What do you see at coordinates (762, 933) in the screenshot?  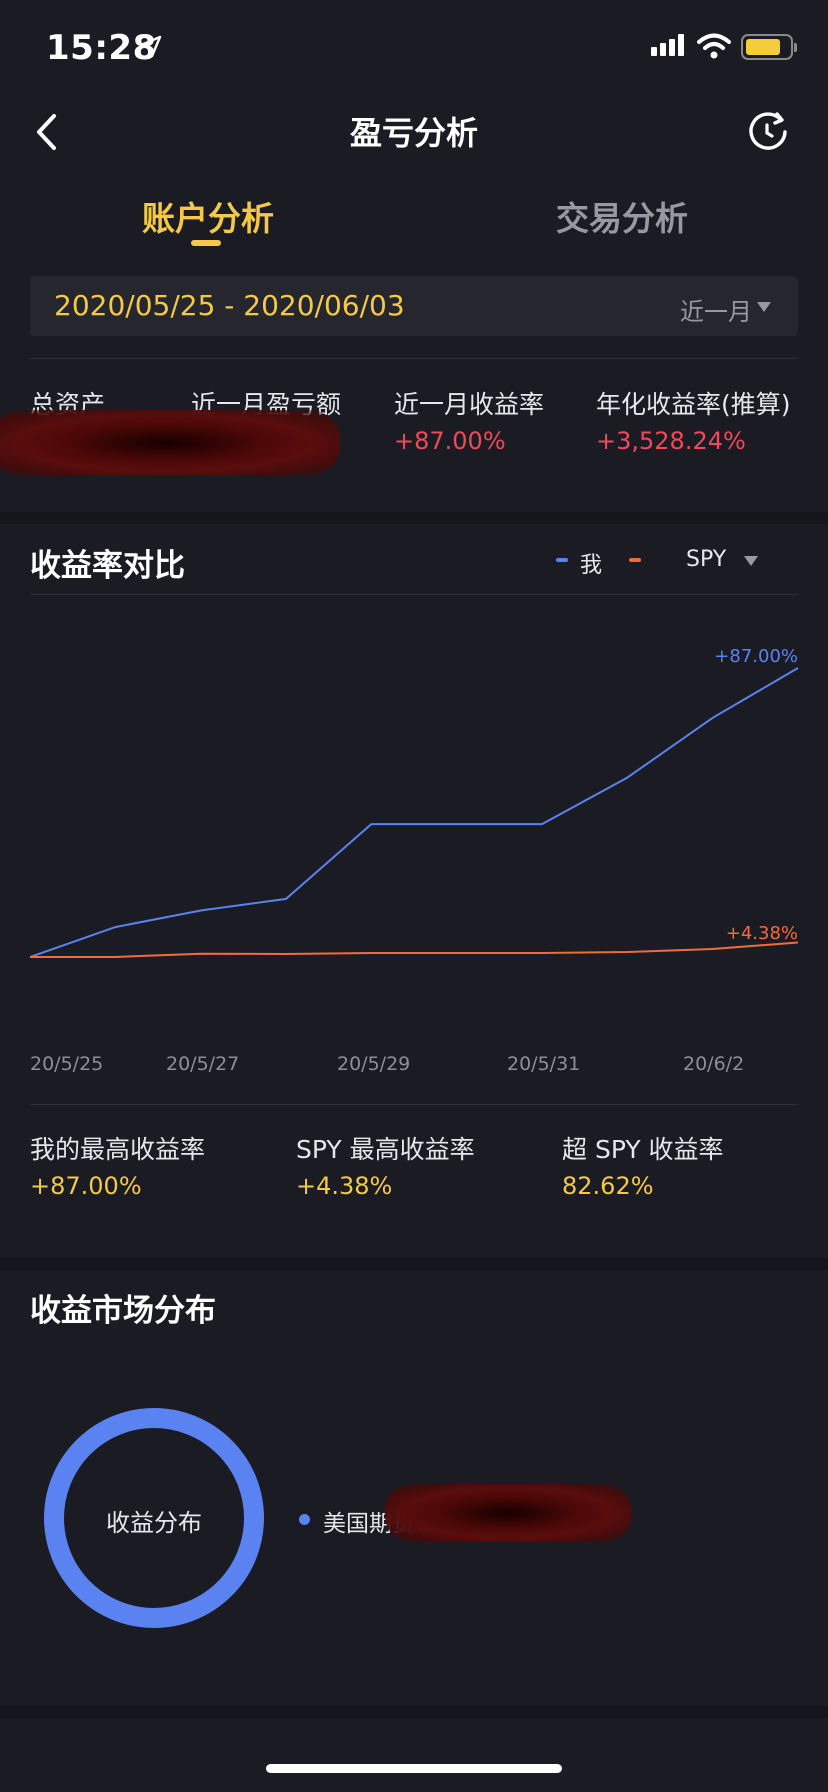 I see `data-label-spy-end: +4.38%` at bounding box center [762, 933].